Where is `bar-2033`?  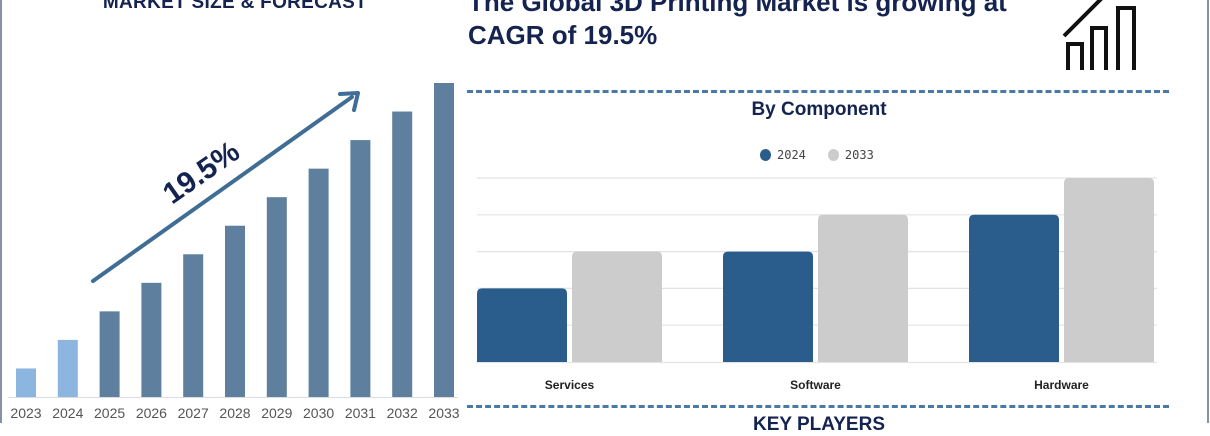 bar-2033 is located at coordinates (444, 240).